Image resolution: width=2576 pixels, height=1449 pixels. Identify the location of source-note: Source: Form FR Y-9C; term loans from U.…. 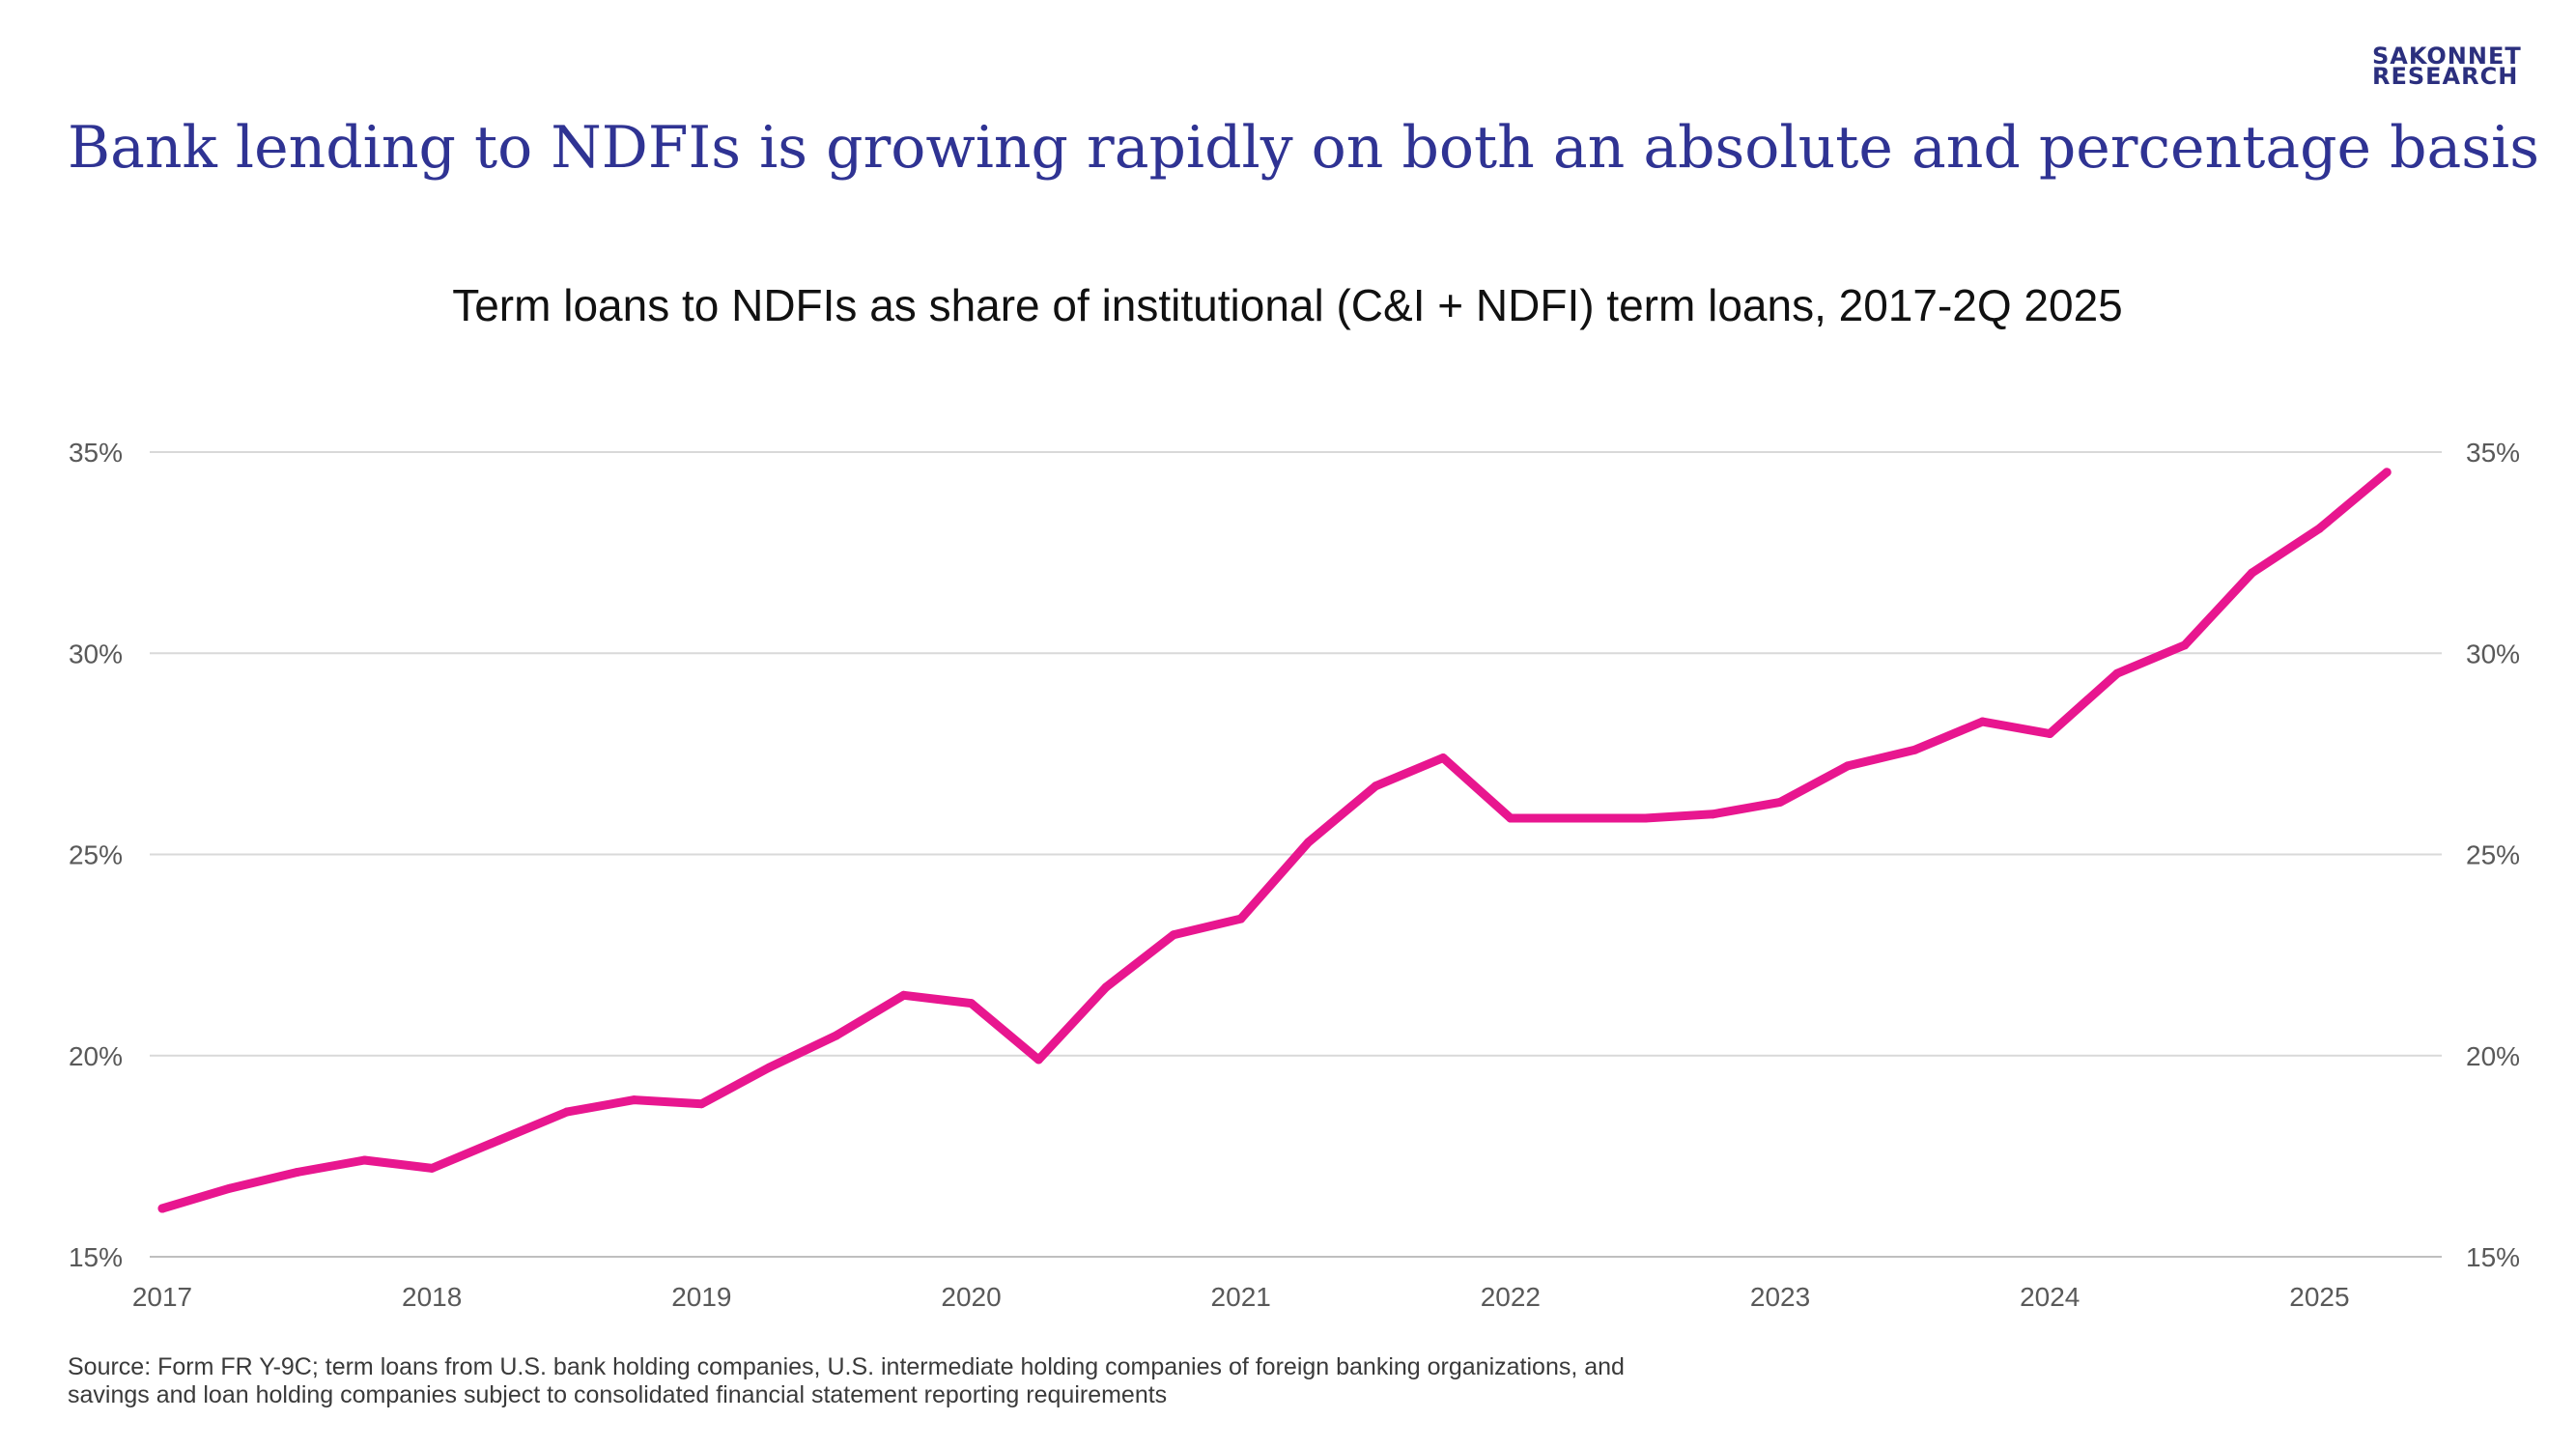
(985, 1381).